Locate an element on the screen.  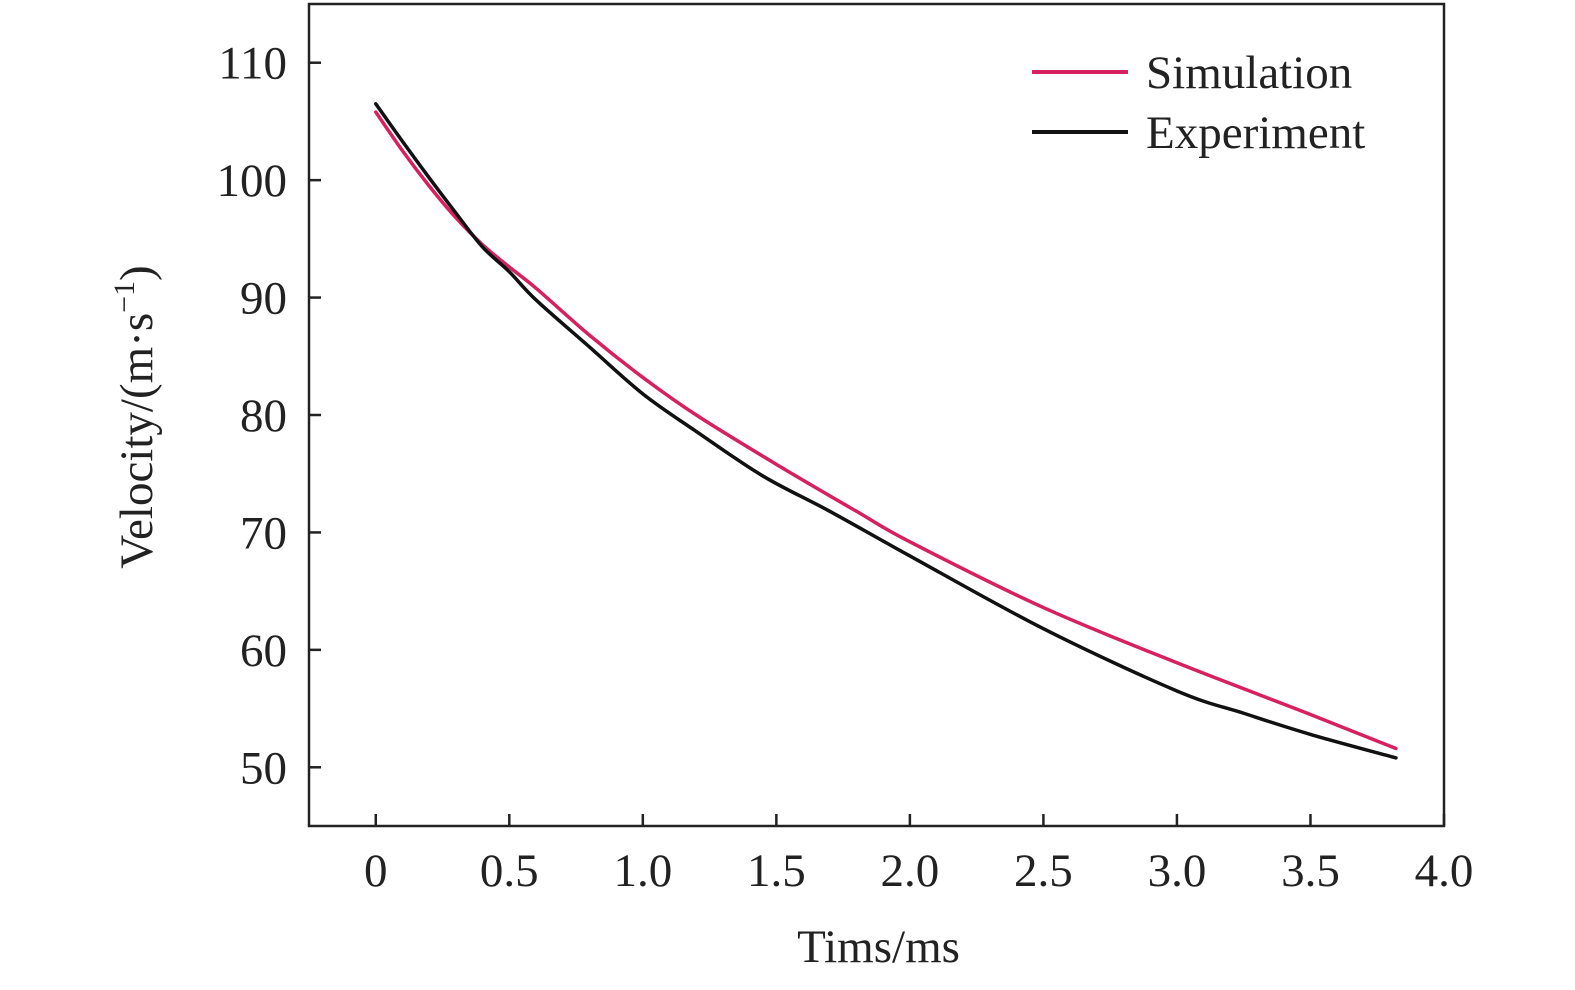
y-axis-ticks: 50 60 70 80 90 100 110 is located at coordinates (269, 416).